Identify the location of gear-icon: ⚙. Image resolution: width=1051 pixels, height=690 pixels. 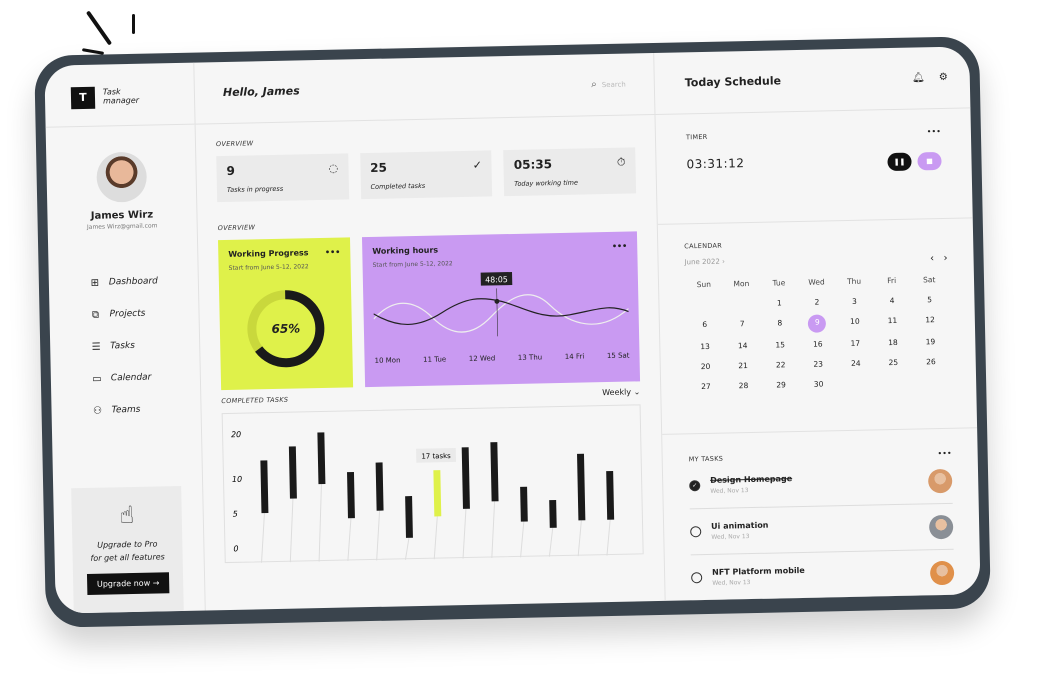
(943, 77).